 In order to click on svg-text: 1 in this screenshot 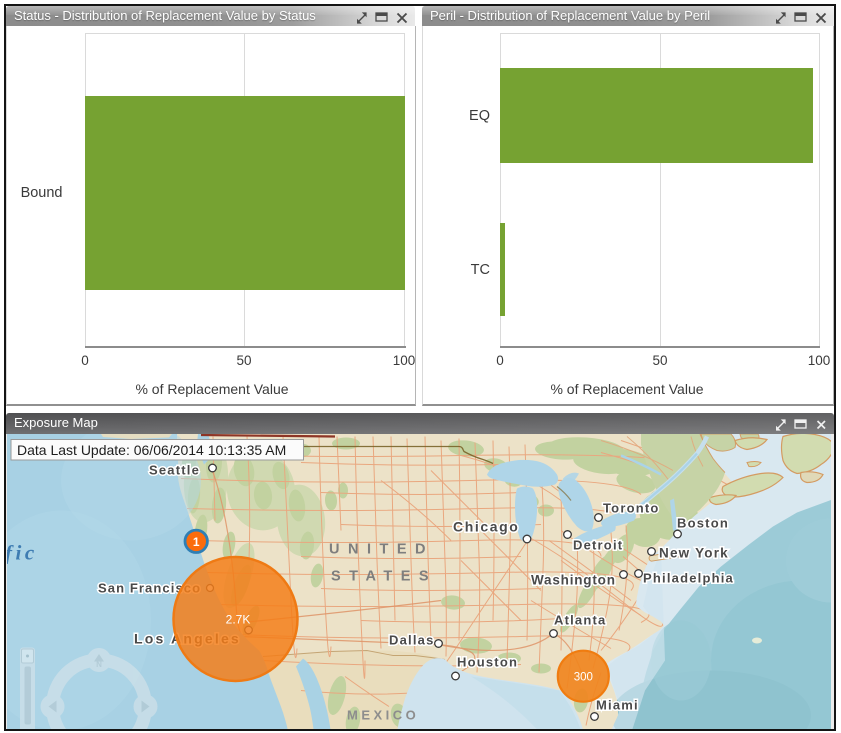, I will do `click(196, 542)`.